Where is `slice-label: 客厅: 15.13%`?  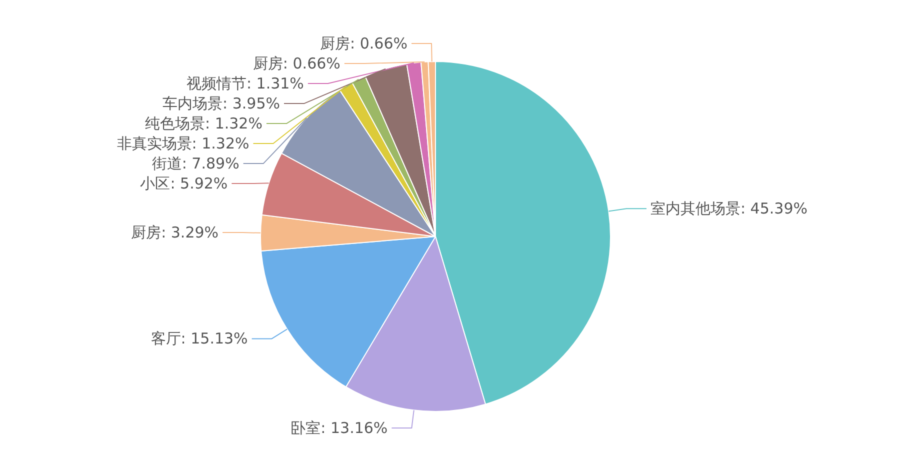
slice-label: 客厅: 15.13% is located at coordinates (199, 339).